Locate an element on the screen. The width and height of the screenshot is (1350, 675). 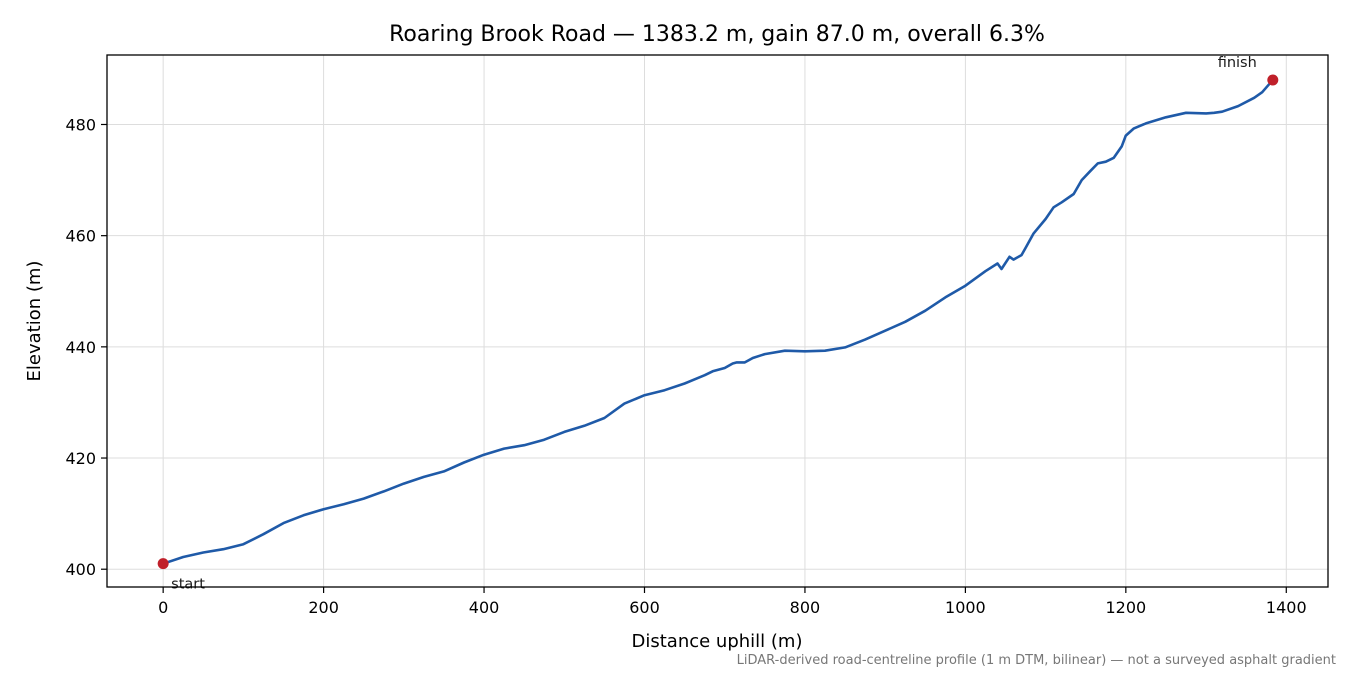
y-axis-label: Elevation (m) is located at coordinates (34, 321).